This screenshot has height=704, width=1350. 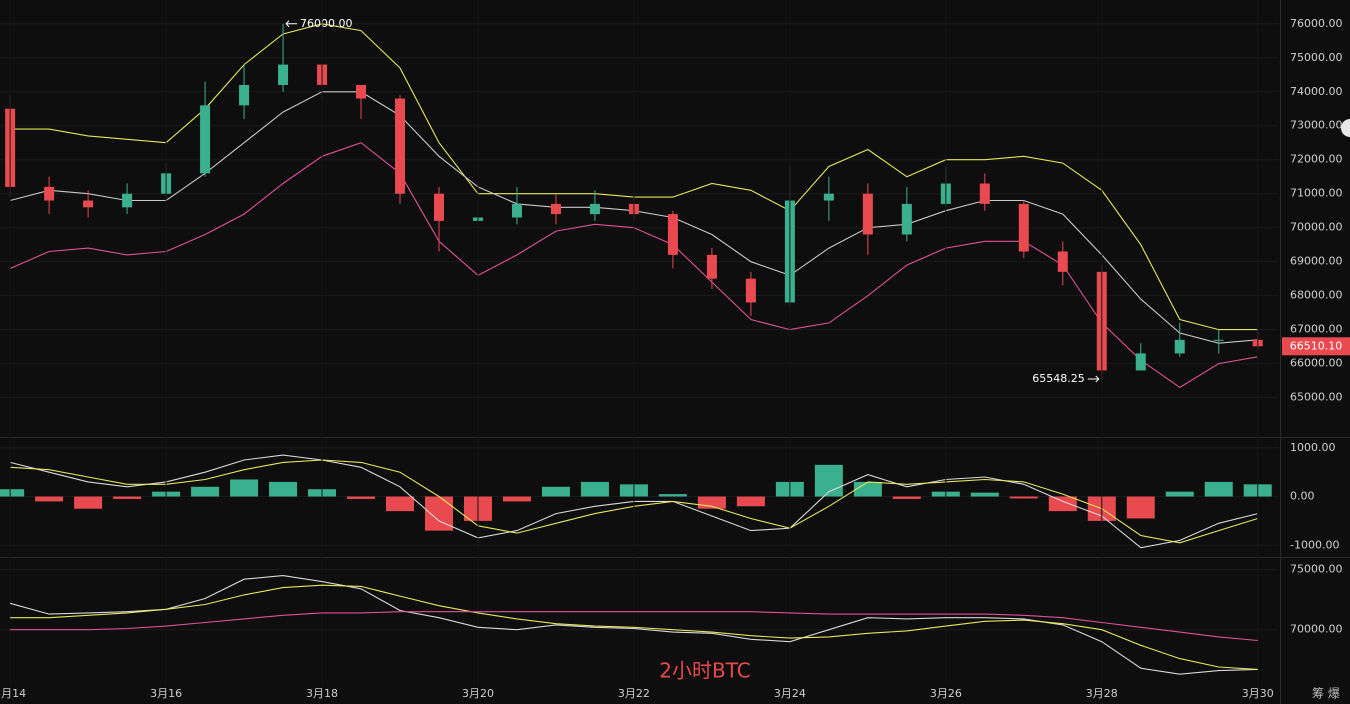 What do you see at coordinates (13, 693) in the screenshot?
I see `x-tick-label: 3月14` at bounding box center [13, 693].